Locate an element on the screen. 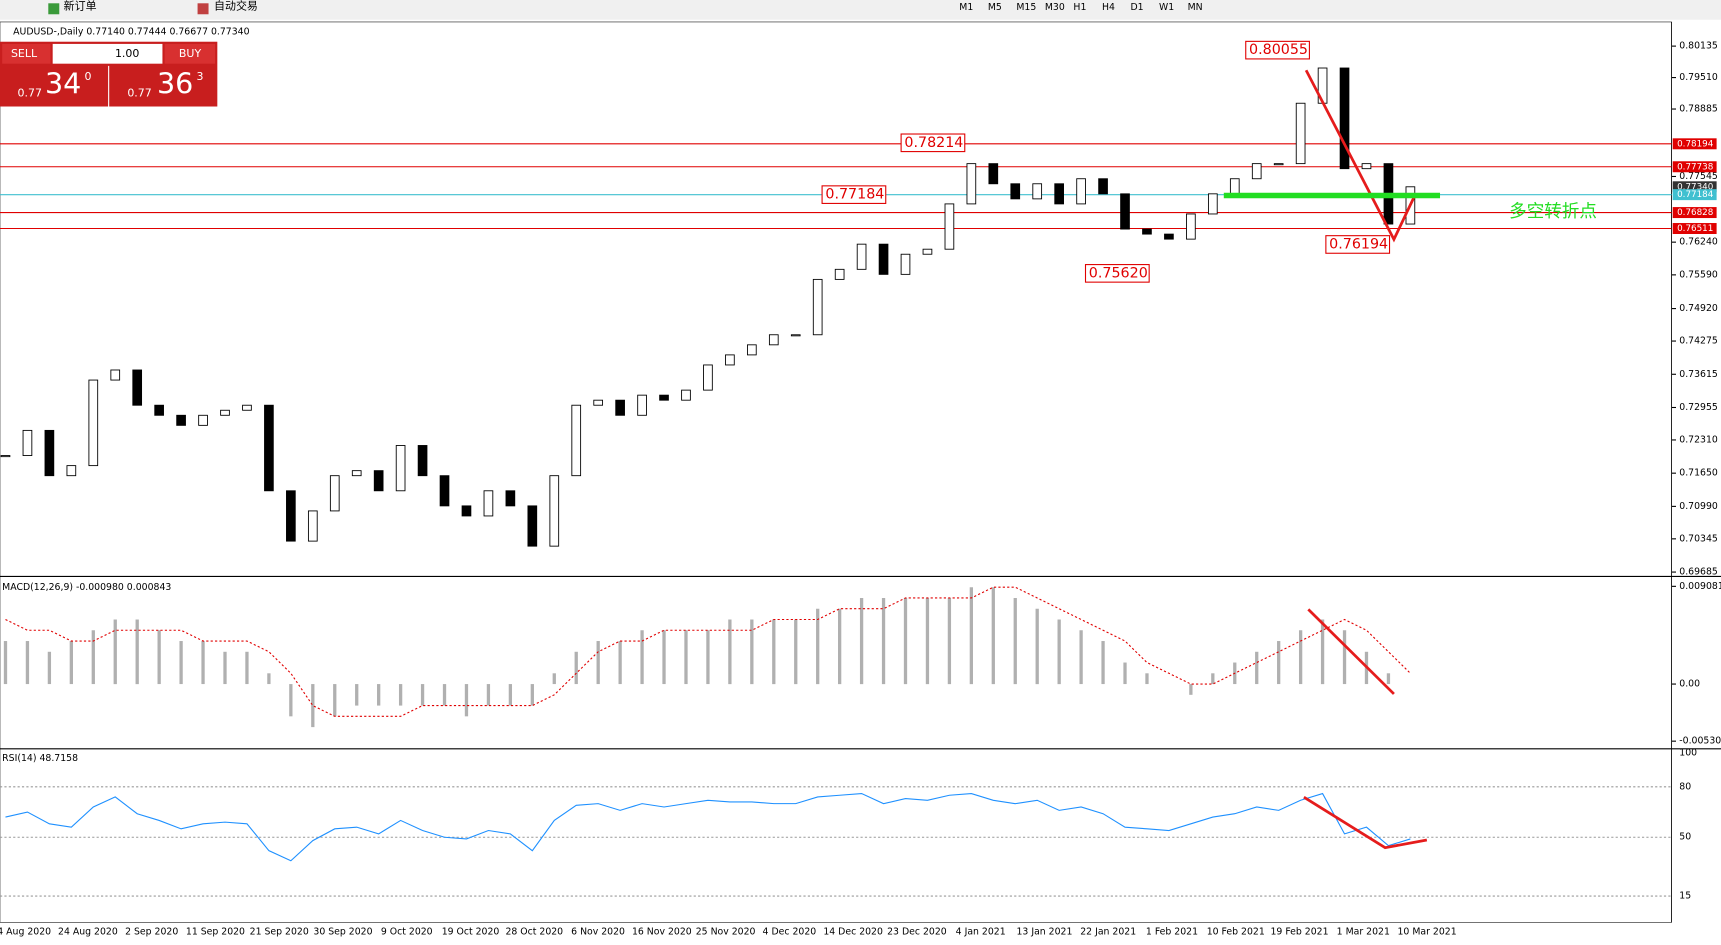  y-tick-label: 0.70990 is located at coordinates (1698, 506).